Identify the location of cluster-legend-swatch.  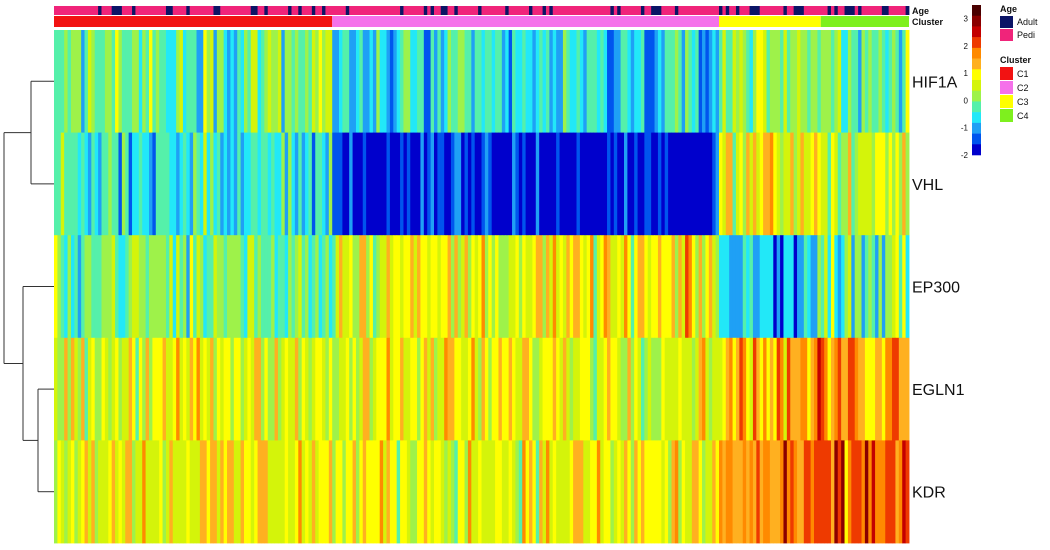
(1006, 101).